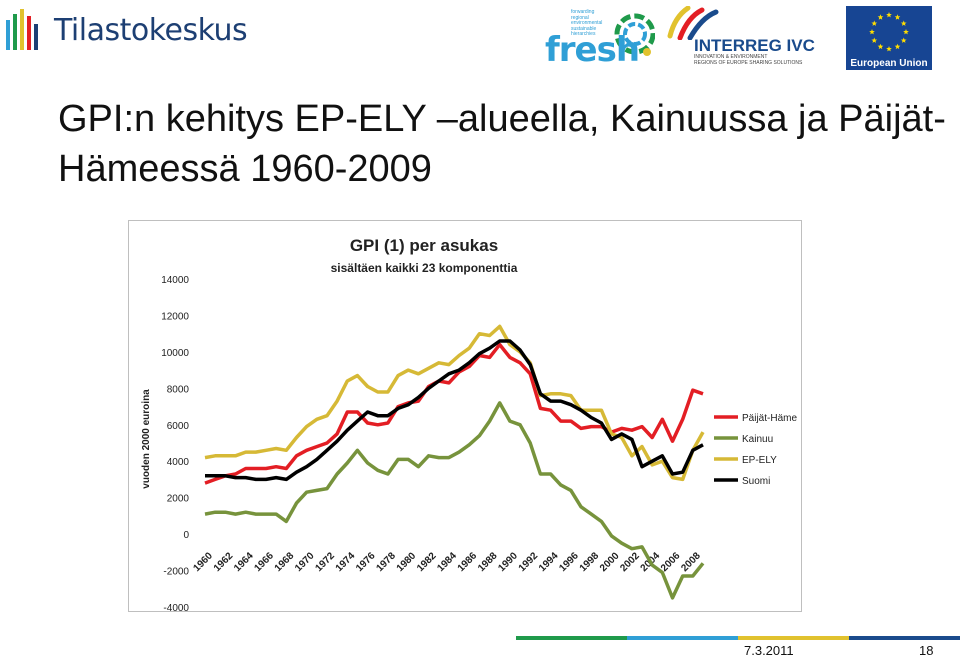 Image resolution: width=960 pixels, height=658 pixels. What do you see at coordinates (569, 562) in the screenshot?
I see `x-tick-label: 1996` at bounding box center [569, 562].